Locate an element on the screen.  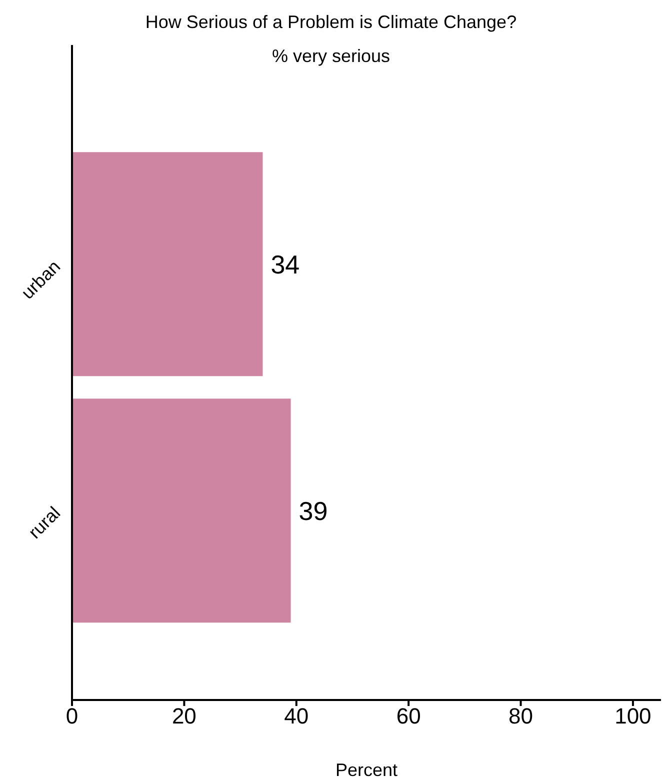
x-tick-label: 60 is located at coordinates (408, 716).